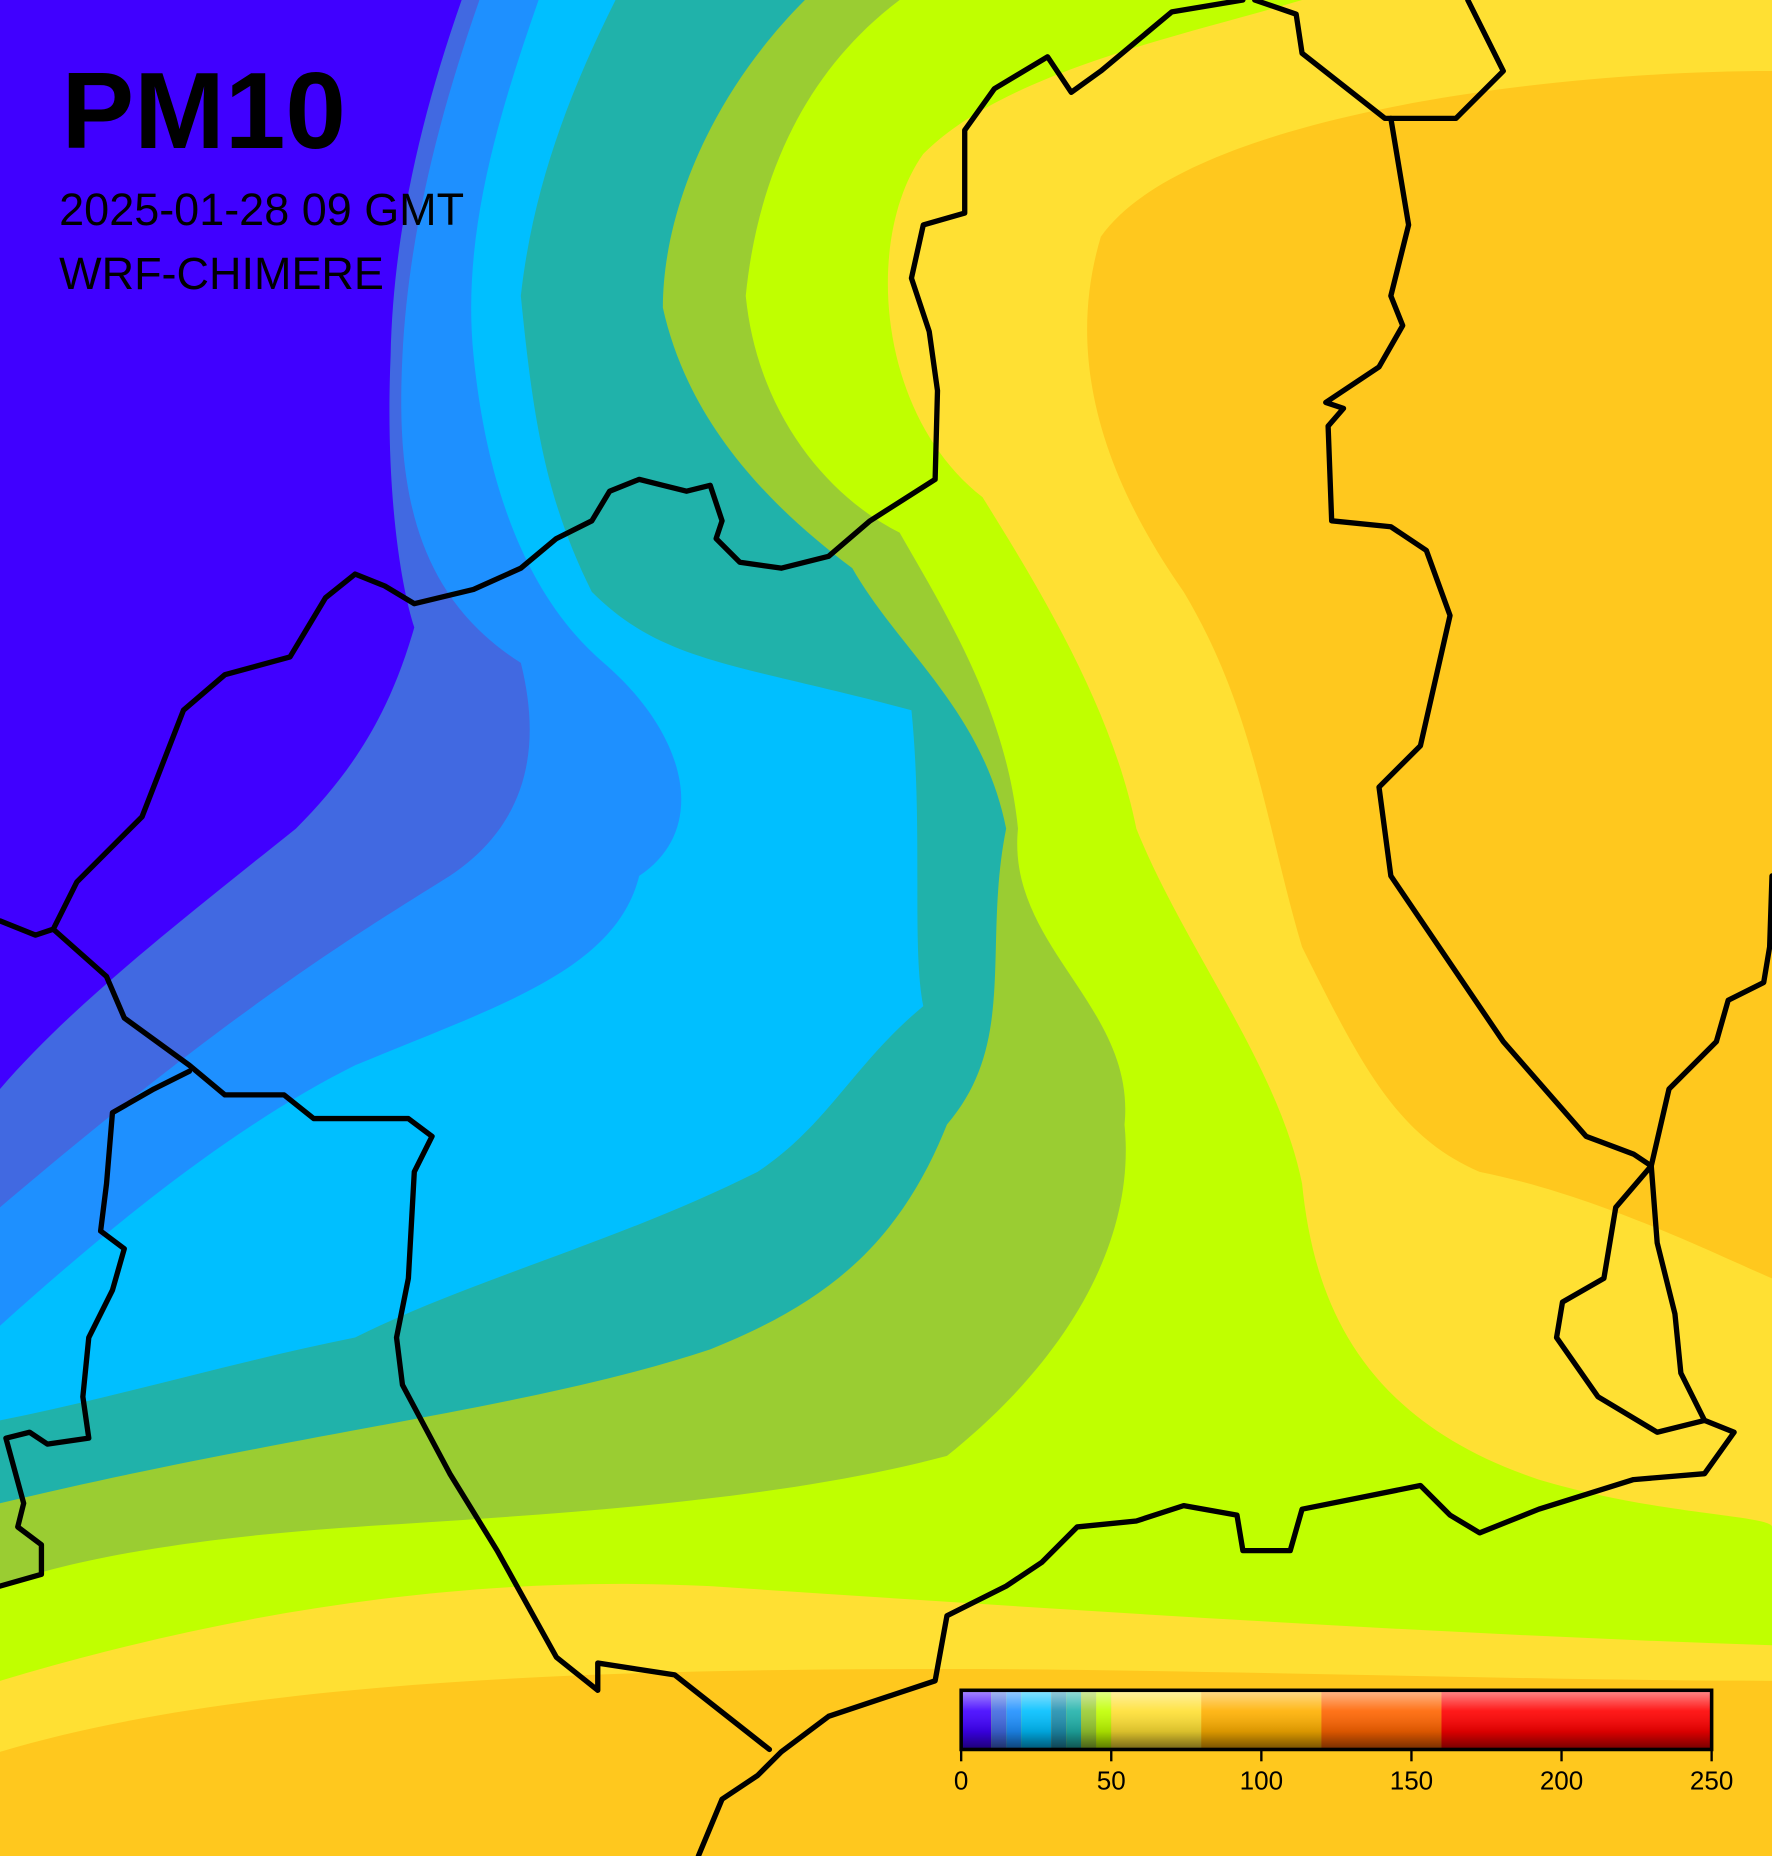 The image size is (1772, 1856). I want to click on colorbar-tick-label: 100, so click(1261, 1781).